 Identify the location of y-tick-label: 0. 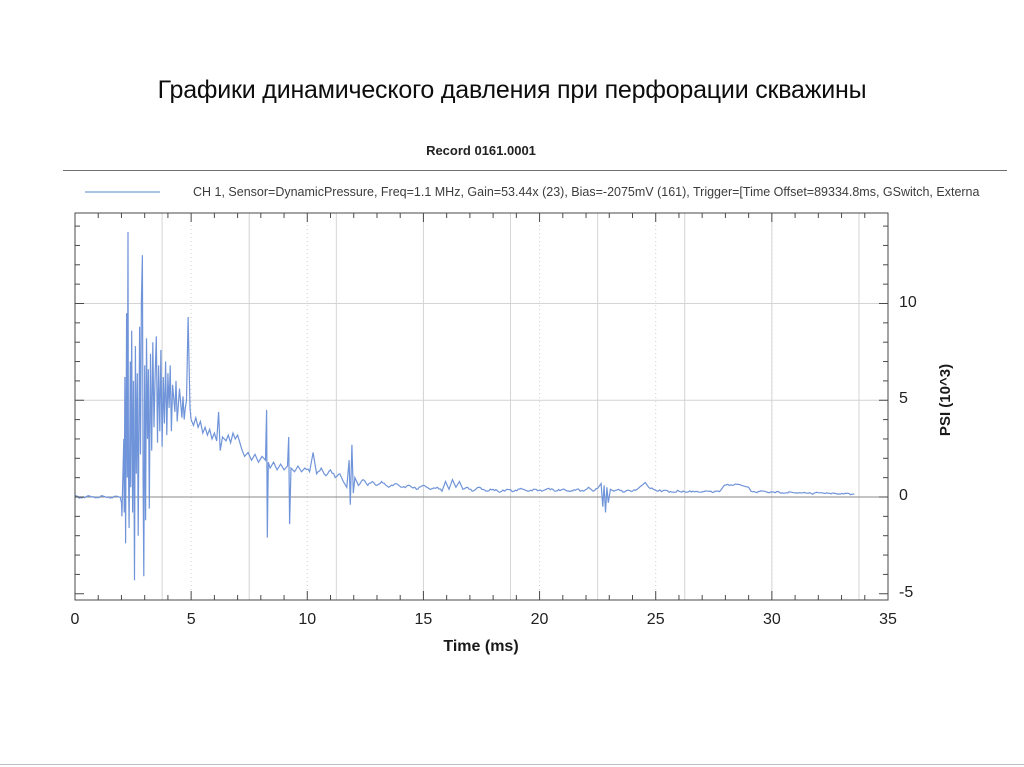
(903, 495).